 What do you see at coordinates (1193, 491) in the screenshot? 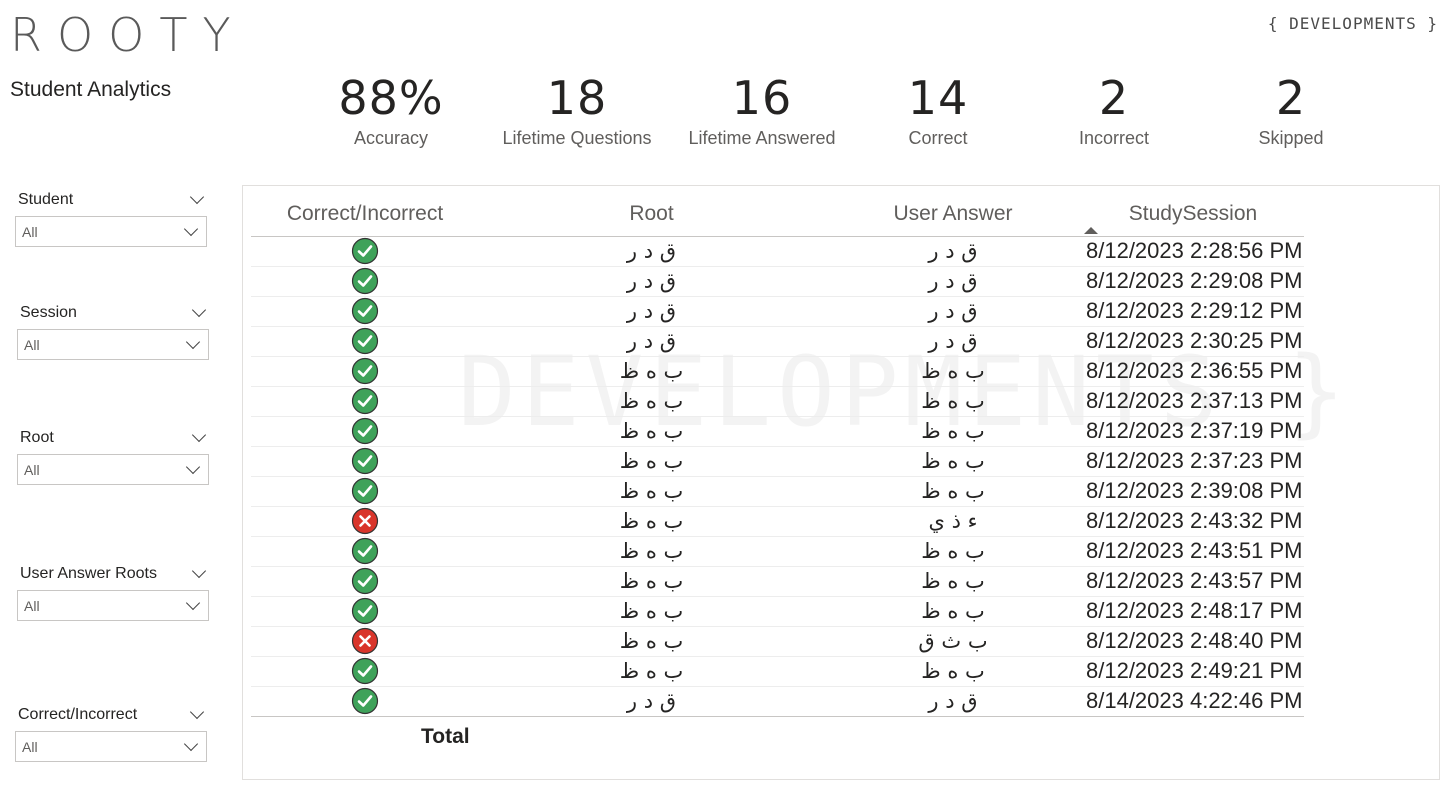
I see `study-session-cell: 8/12/2023 2:39:08 PM` at bounding box center [1193, 491].